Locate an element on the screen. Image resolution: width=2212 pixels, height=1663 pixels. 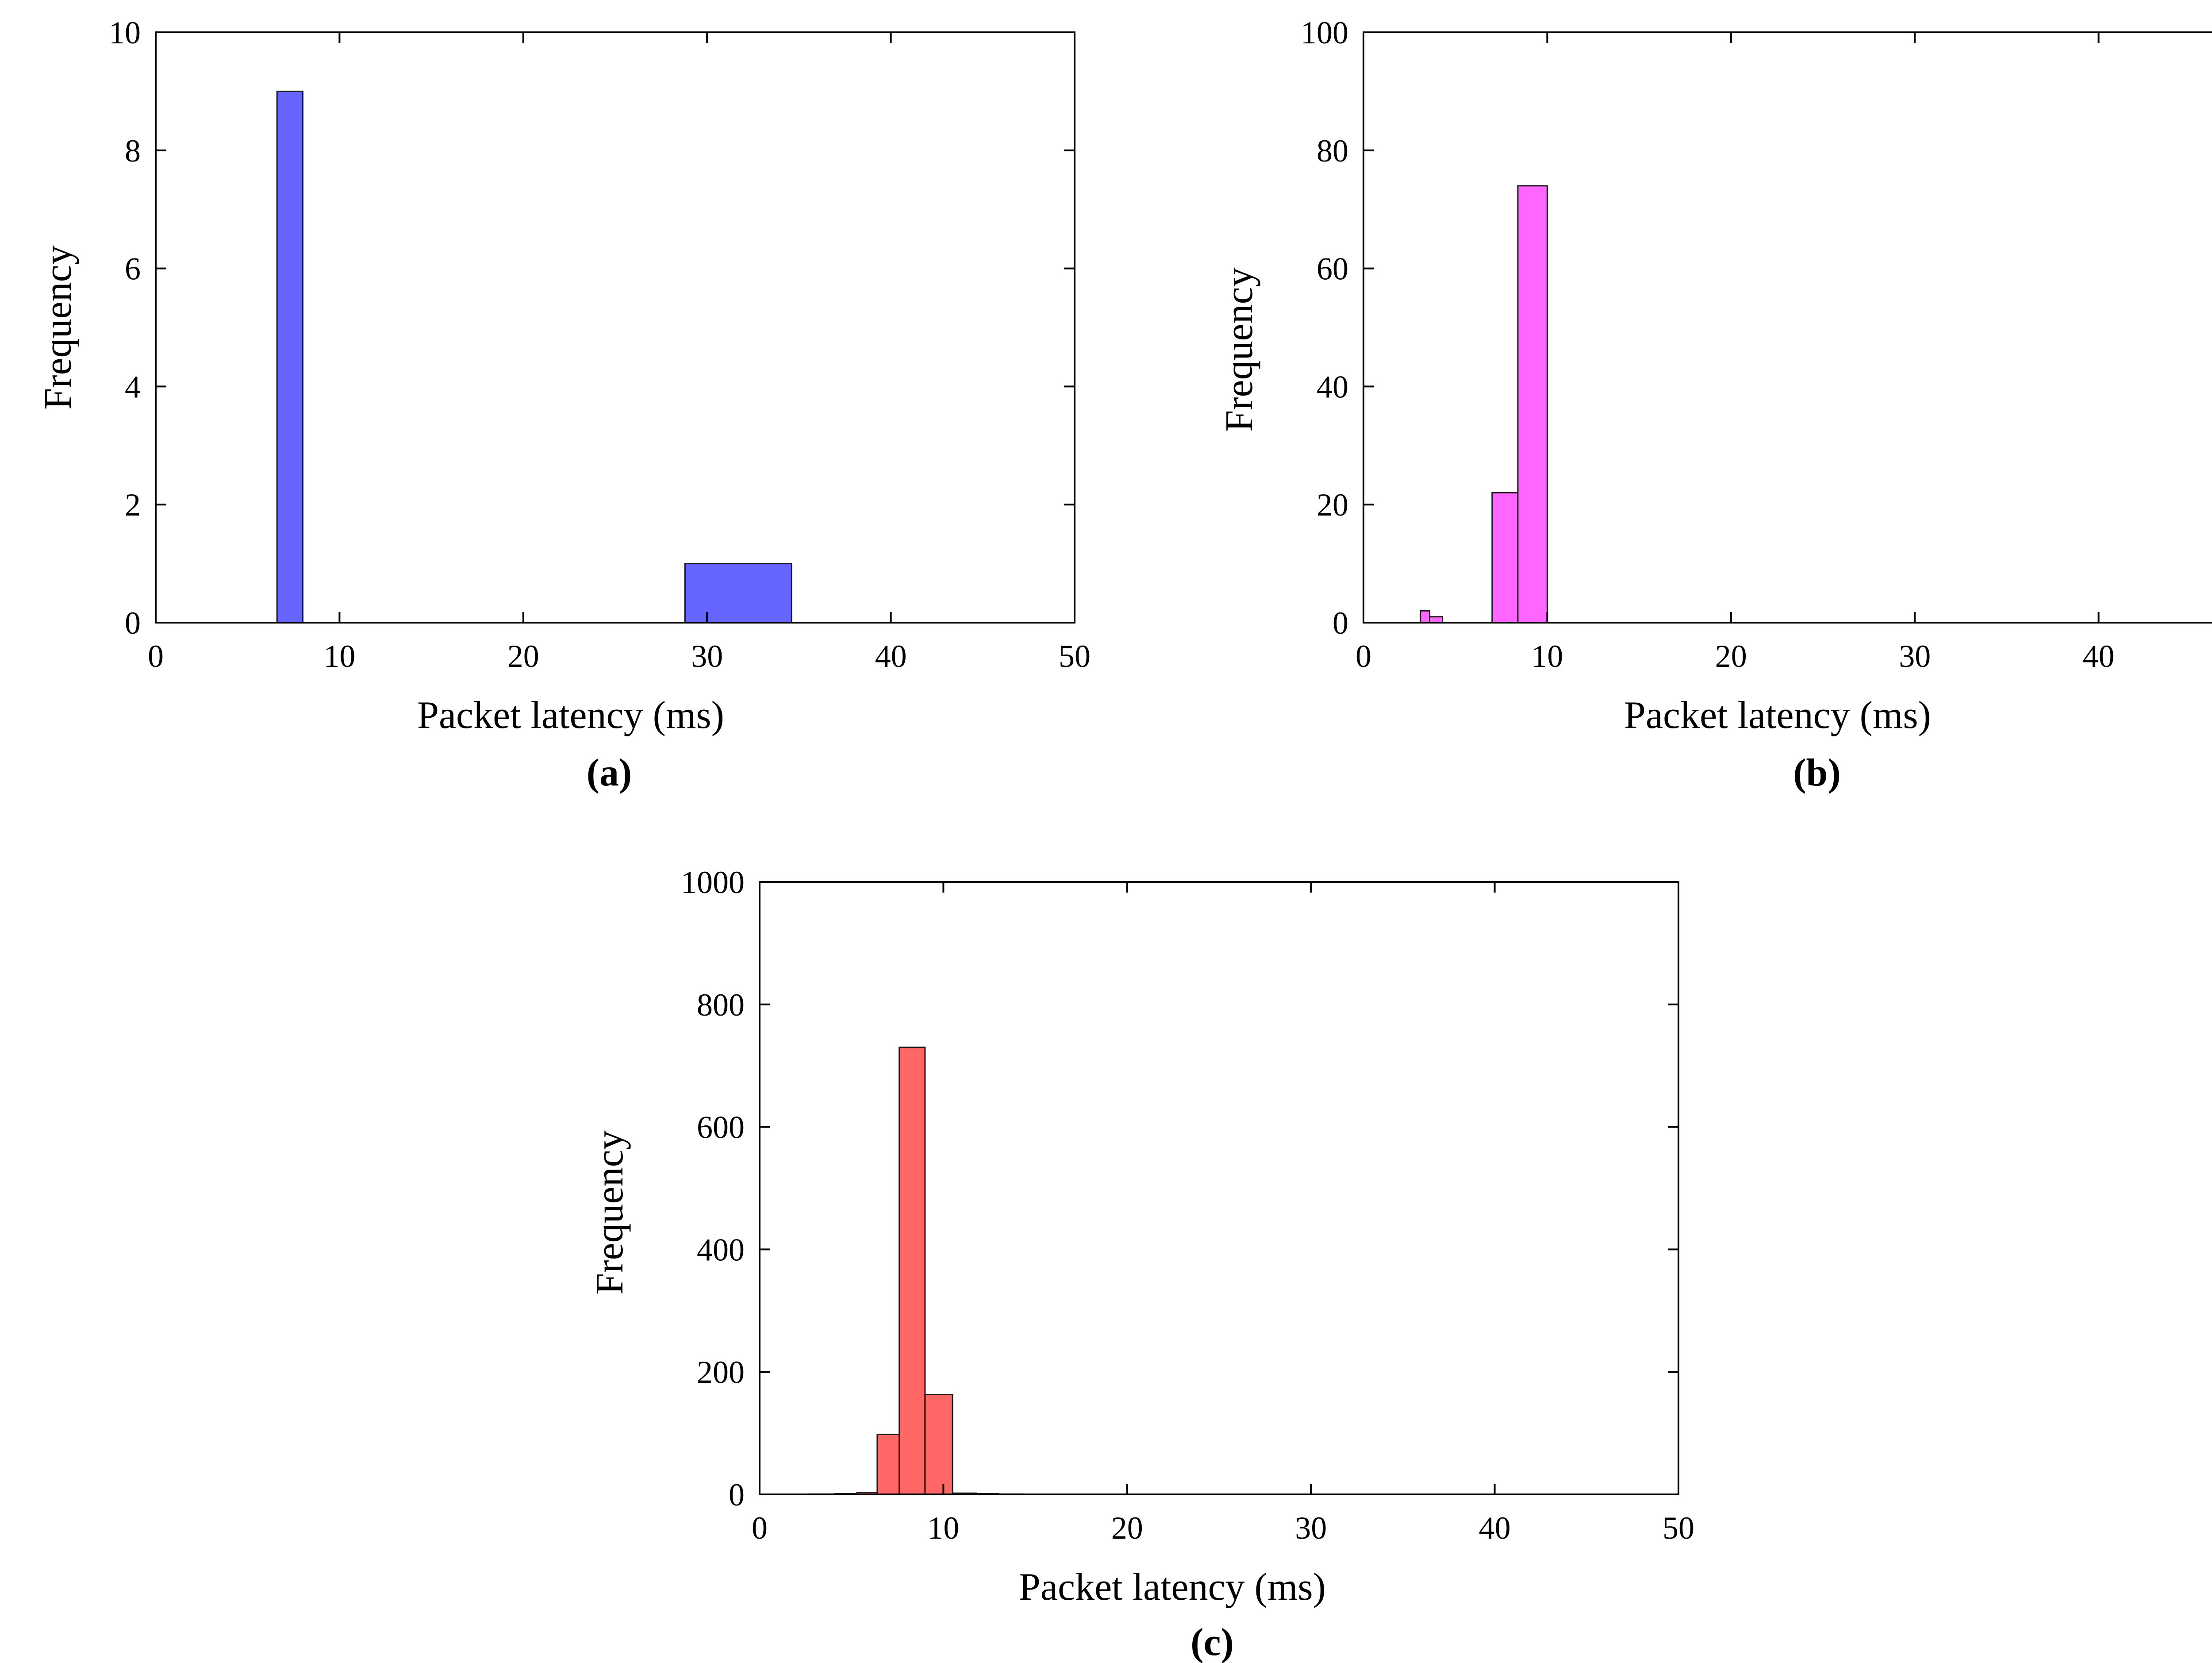
panel-b-bars is located at coordinates (1484, 405).